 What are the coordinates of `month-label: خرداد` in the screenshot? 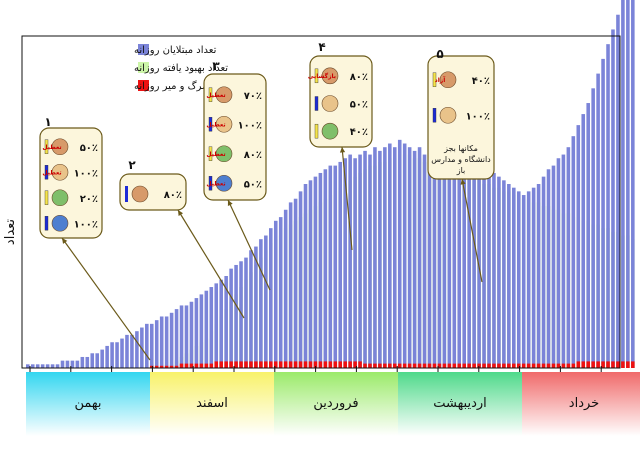 It's located at (584, 403).